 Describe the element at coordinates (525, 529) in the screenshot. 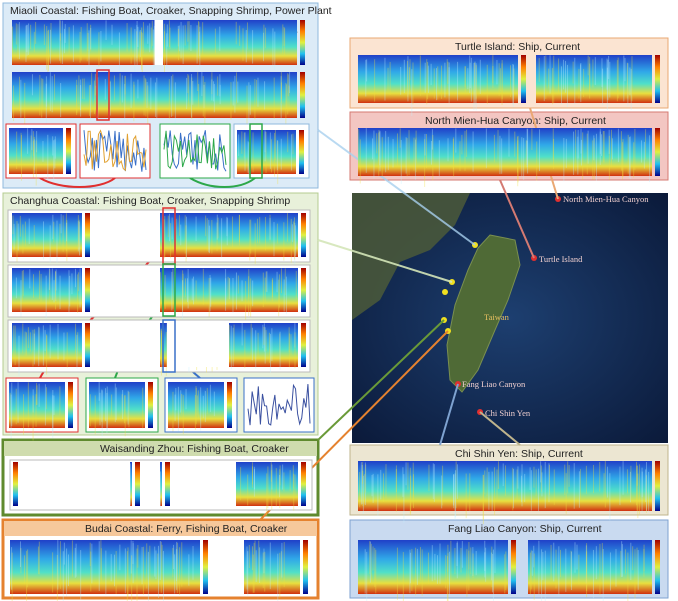

I see `panel-title: Fang Liao Canyon: Ship, Current` at that location.